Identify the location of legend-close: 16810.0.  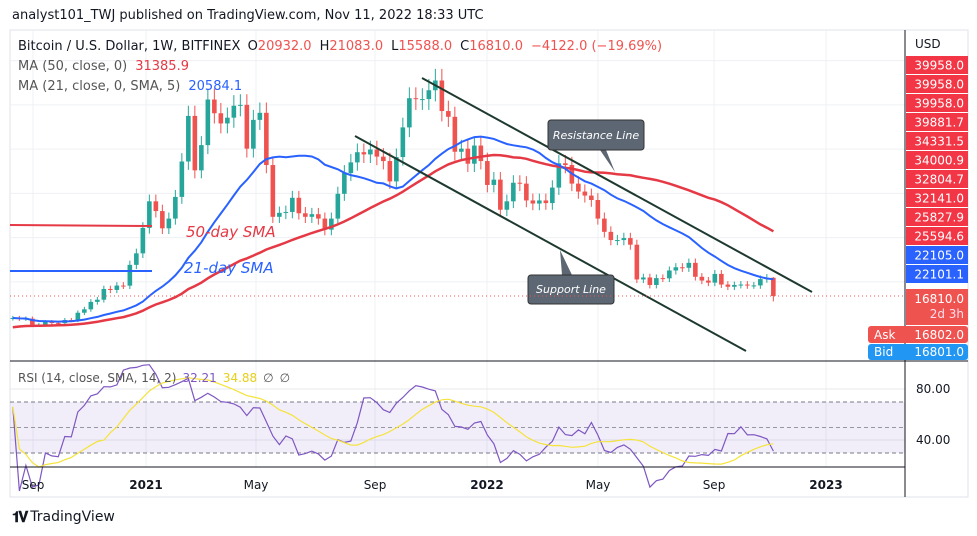
(496, 46).